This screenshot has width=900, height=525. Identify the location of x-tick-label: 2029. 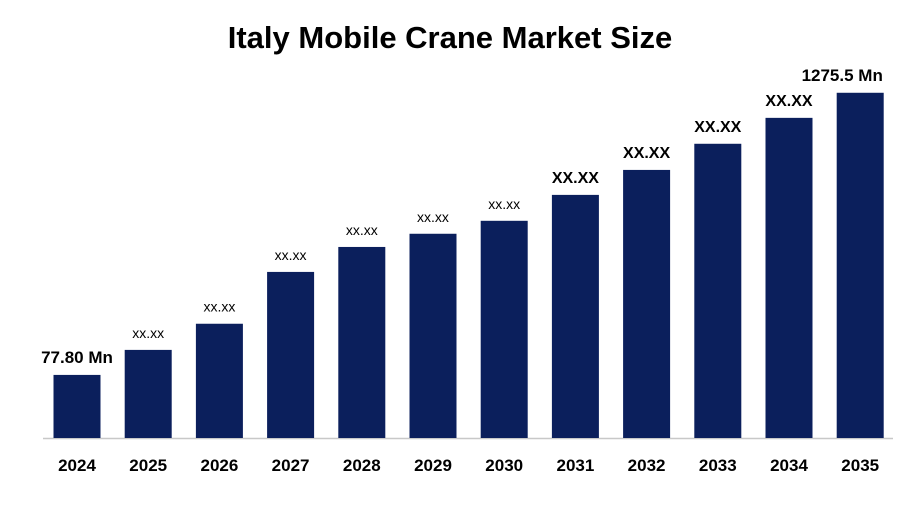
(433, 465).